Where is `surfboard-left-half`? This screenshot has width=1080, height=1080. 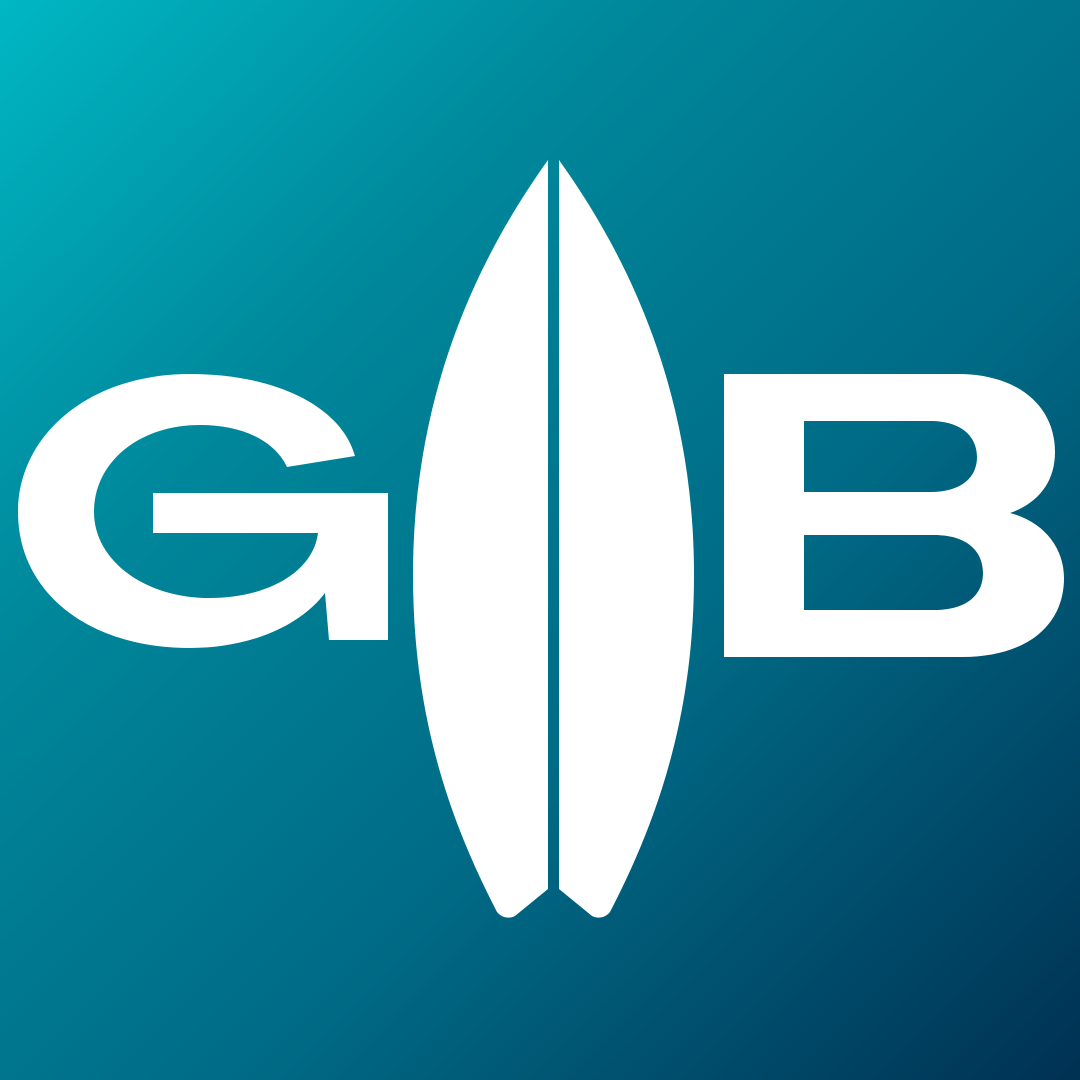
surfboard-left-half is located at coordinates (480, 539).